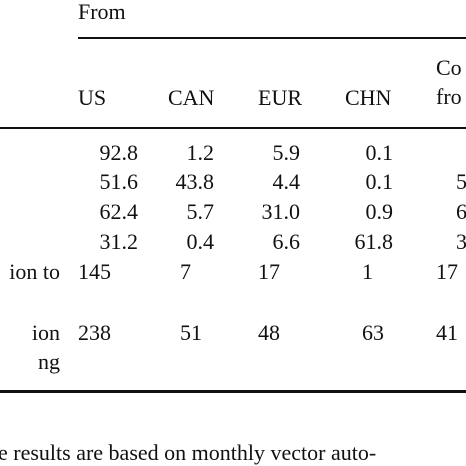 This screenshot has width=466, height=466. I want to click on cell: 92.8, so click(119, 152).